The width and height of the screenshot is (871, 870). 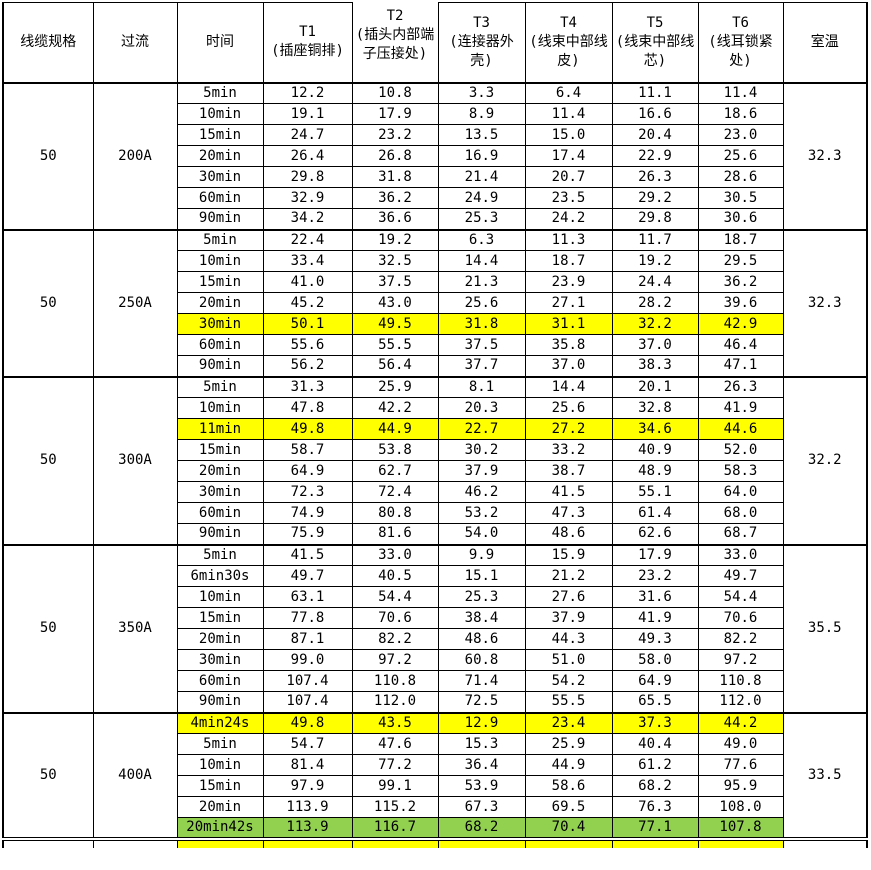 What do you see at coordinates (740, 450) in the screenshot?
I see `temp-value-cell: 52.0` at bounding box center [740, 450].